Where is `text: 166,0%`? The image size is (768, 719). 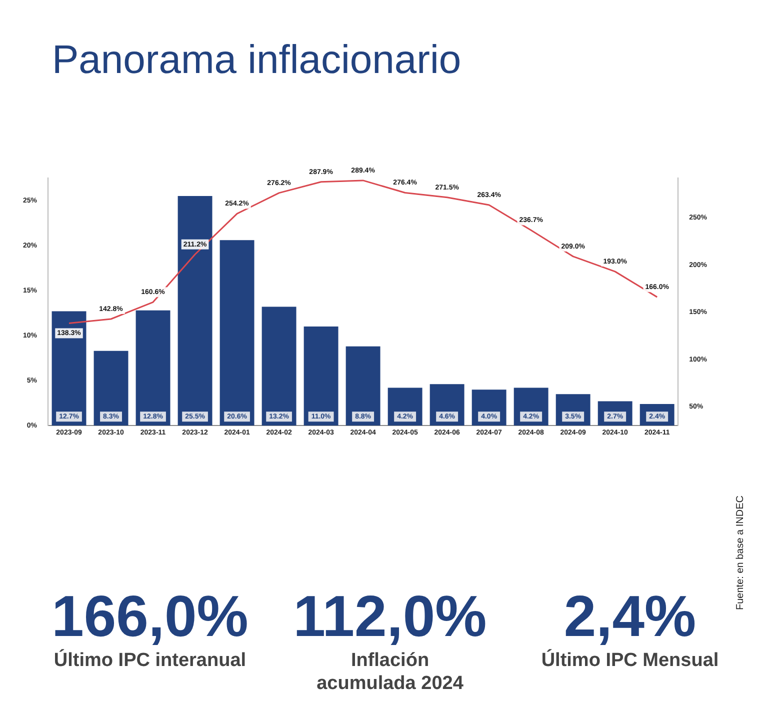
text: 166,0% is located at coordinates (150, 616).